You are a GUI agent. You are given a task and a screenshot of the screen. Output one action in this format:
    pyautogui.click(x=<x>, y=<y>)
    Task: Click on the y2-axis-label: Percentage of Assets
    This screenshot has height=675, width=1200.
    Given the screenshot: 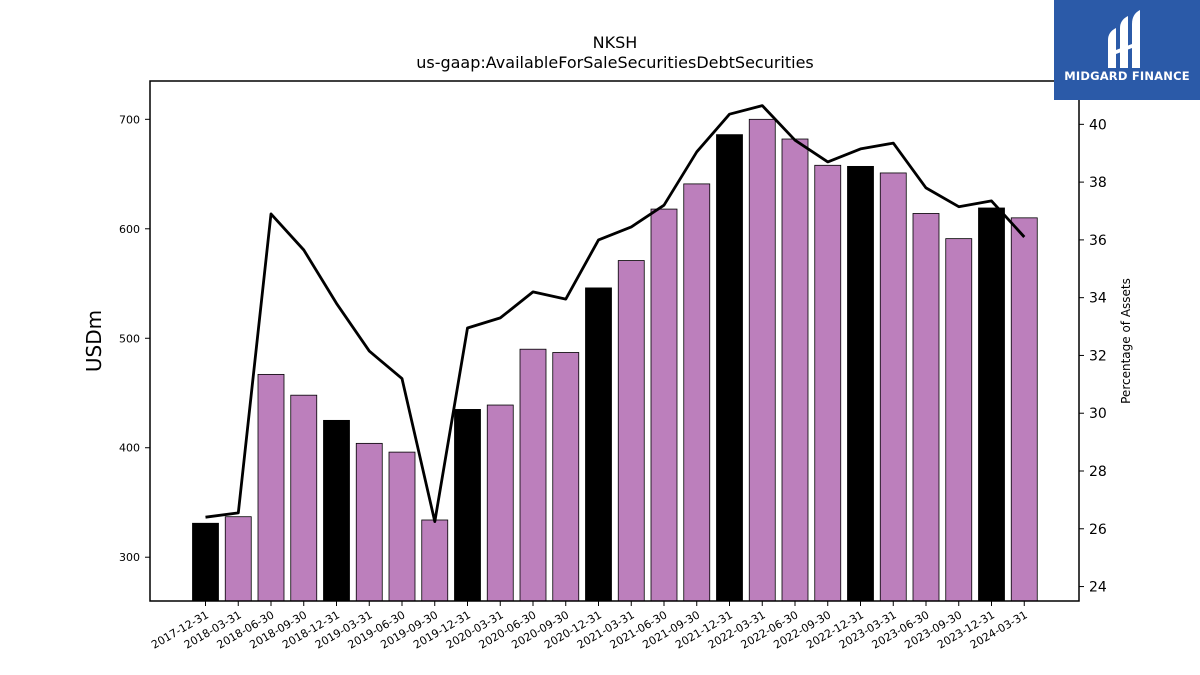 What is the action you would take?
    pyautogui.click(x=1126, y=341)
    